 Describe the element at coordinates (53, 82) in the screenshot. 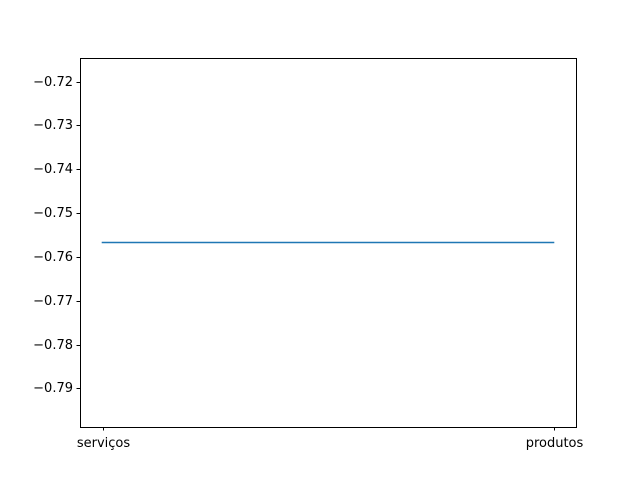

I see `y-tick-label: −0.72` at that location.